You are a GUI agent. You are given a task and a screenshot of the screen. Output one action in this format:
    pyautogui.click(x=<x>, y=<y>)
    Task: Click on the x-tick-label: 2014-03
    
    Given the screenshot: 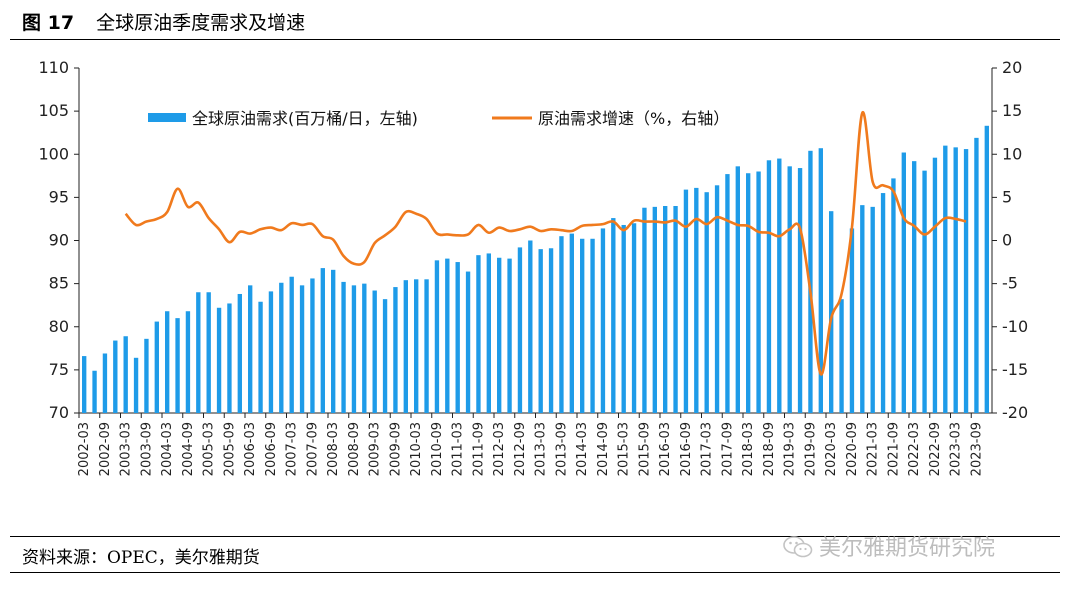 What is the action you would take?
    pyautogui.click(x=582, y=449)
    